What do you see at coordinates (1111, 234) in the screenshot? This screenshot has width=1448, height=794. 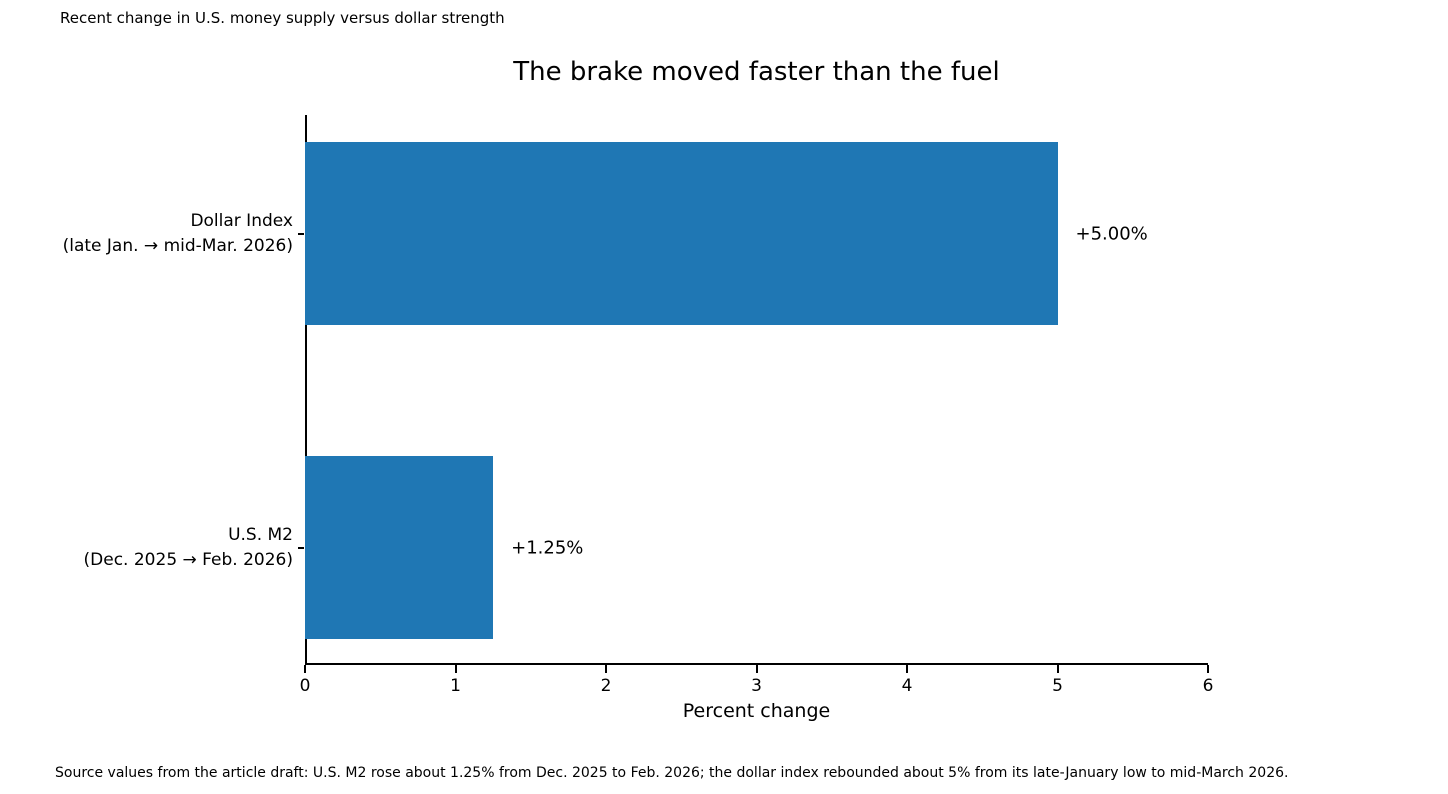 I see `bar-value-label-0: +5.00%` at bounding box center [1111, 234].